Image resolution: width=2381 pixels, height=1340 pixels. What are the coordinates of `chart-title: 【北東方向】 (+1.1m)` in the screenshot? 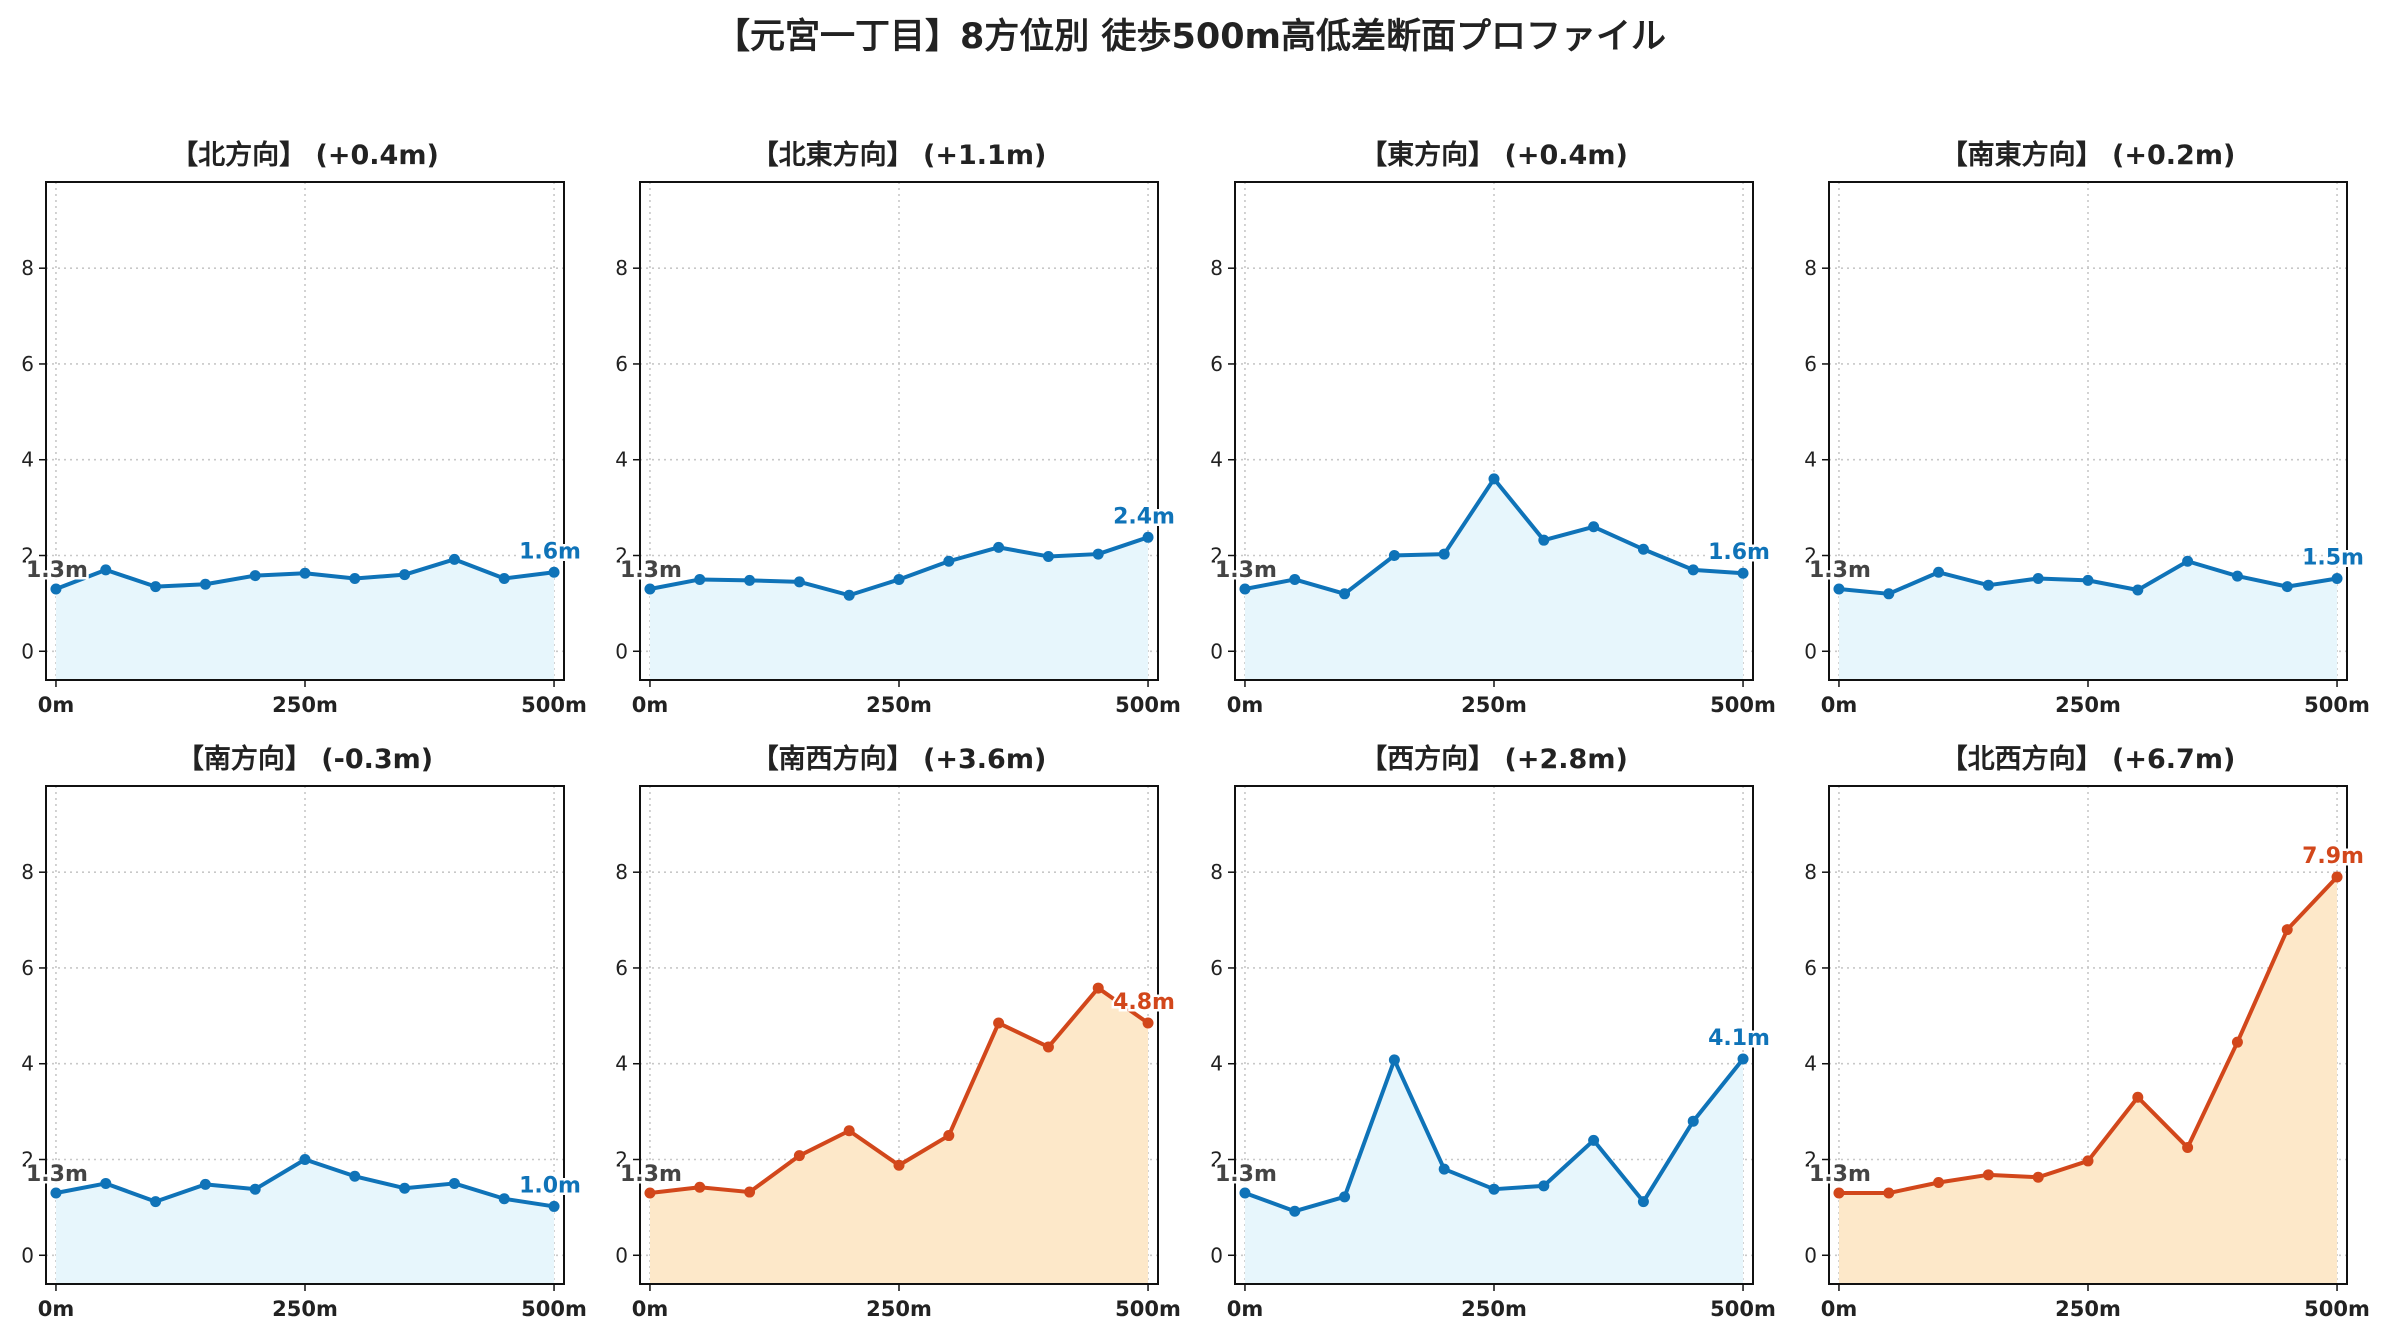 It's located at (899, 155).